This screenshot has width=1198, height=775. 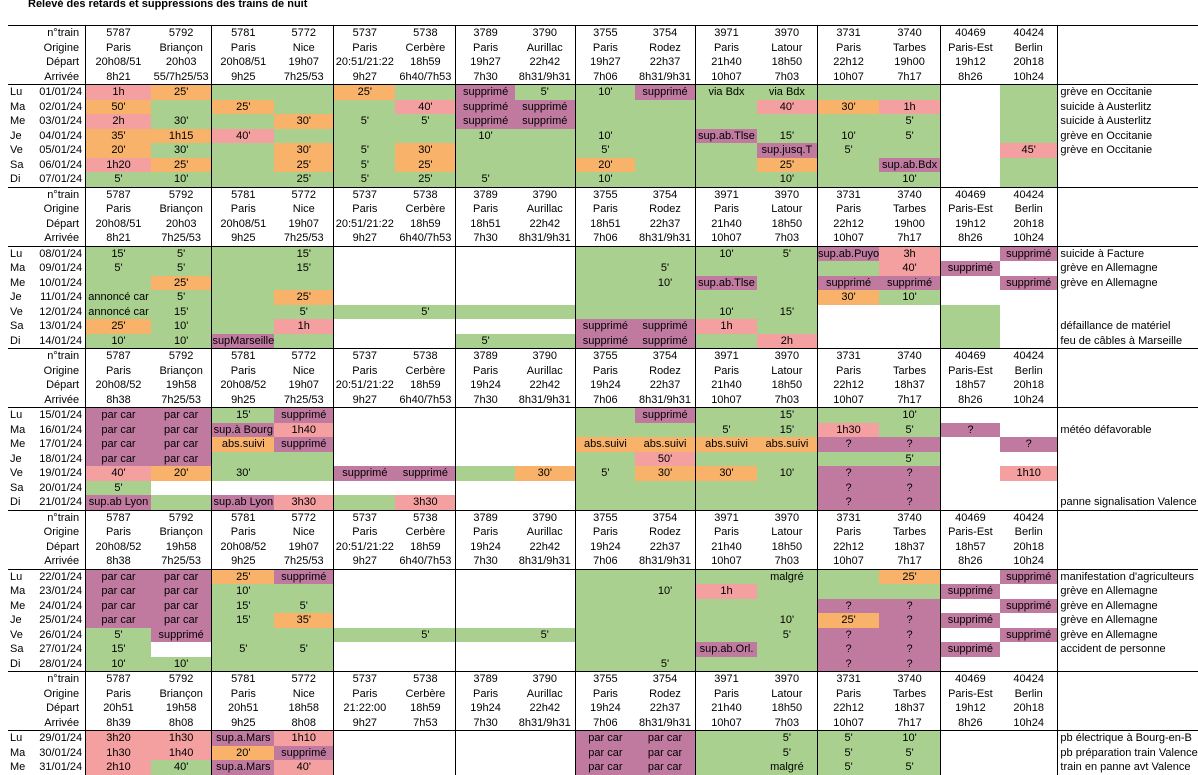 What do you see at coordinates (1029, 356) in the screenshot?
I see `header-cell: 40424` at bounding box center [1029, 356].